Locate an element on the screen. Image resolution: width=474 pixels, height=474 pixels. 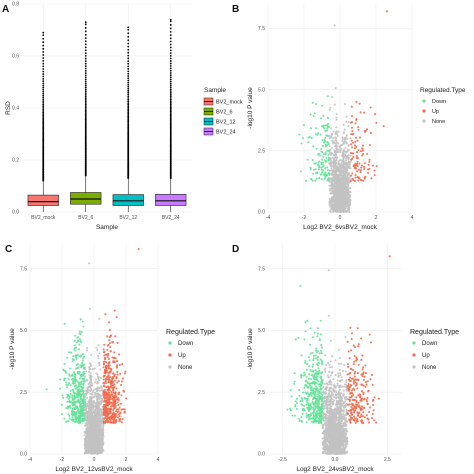
x-tick-label: BV2_12 is located at coordinates (128, 218).